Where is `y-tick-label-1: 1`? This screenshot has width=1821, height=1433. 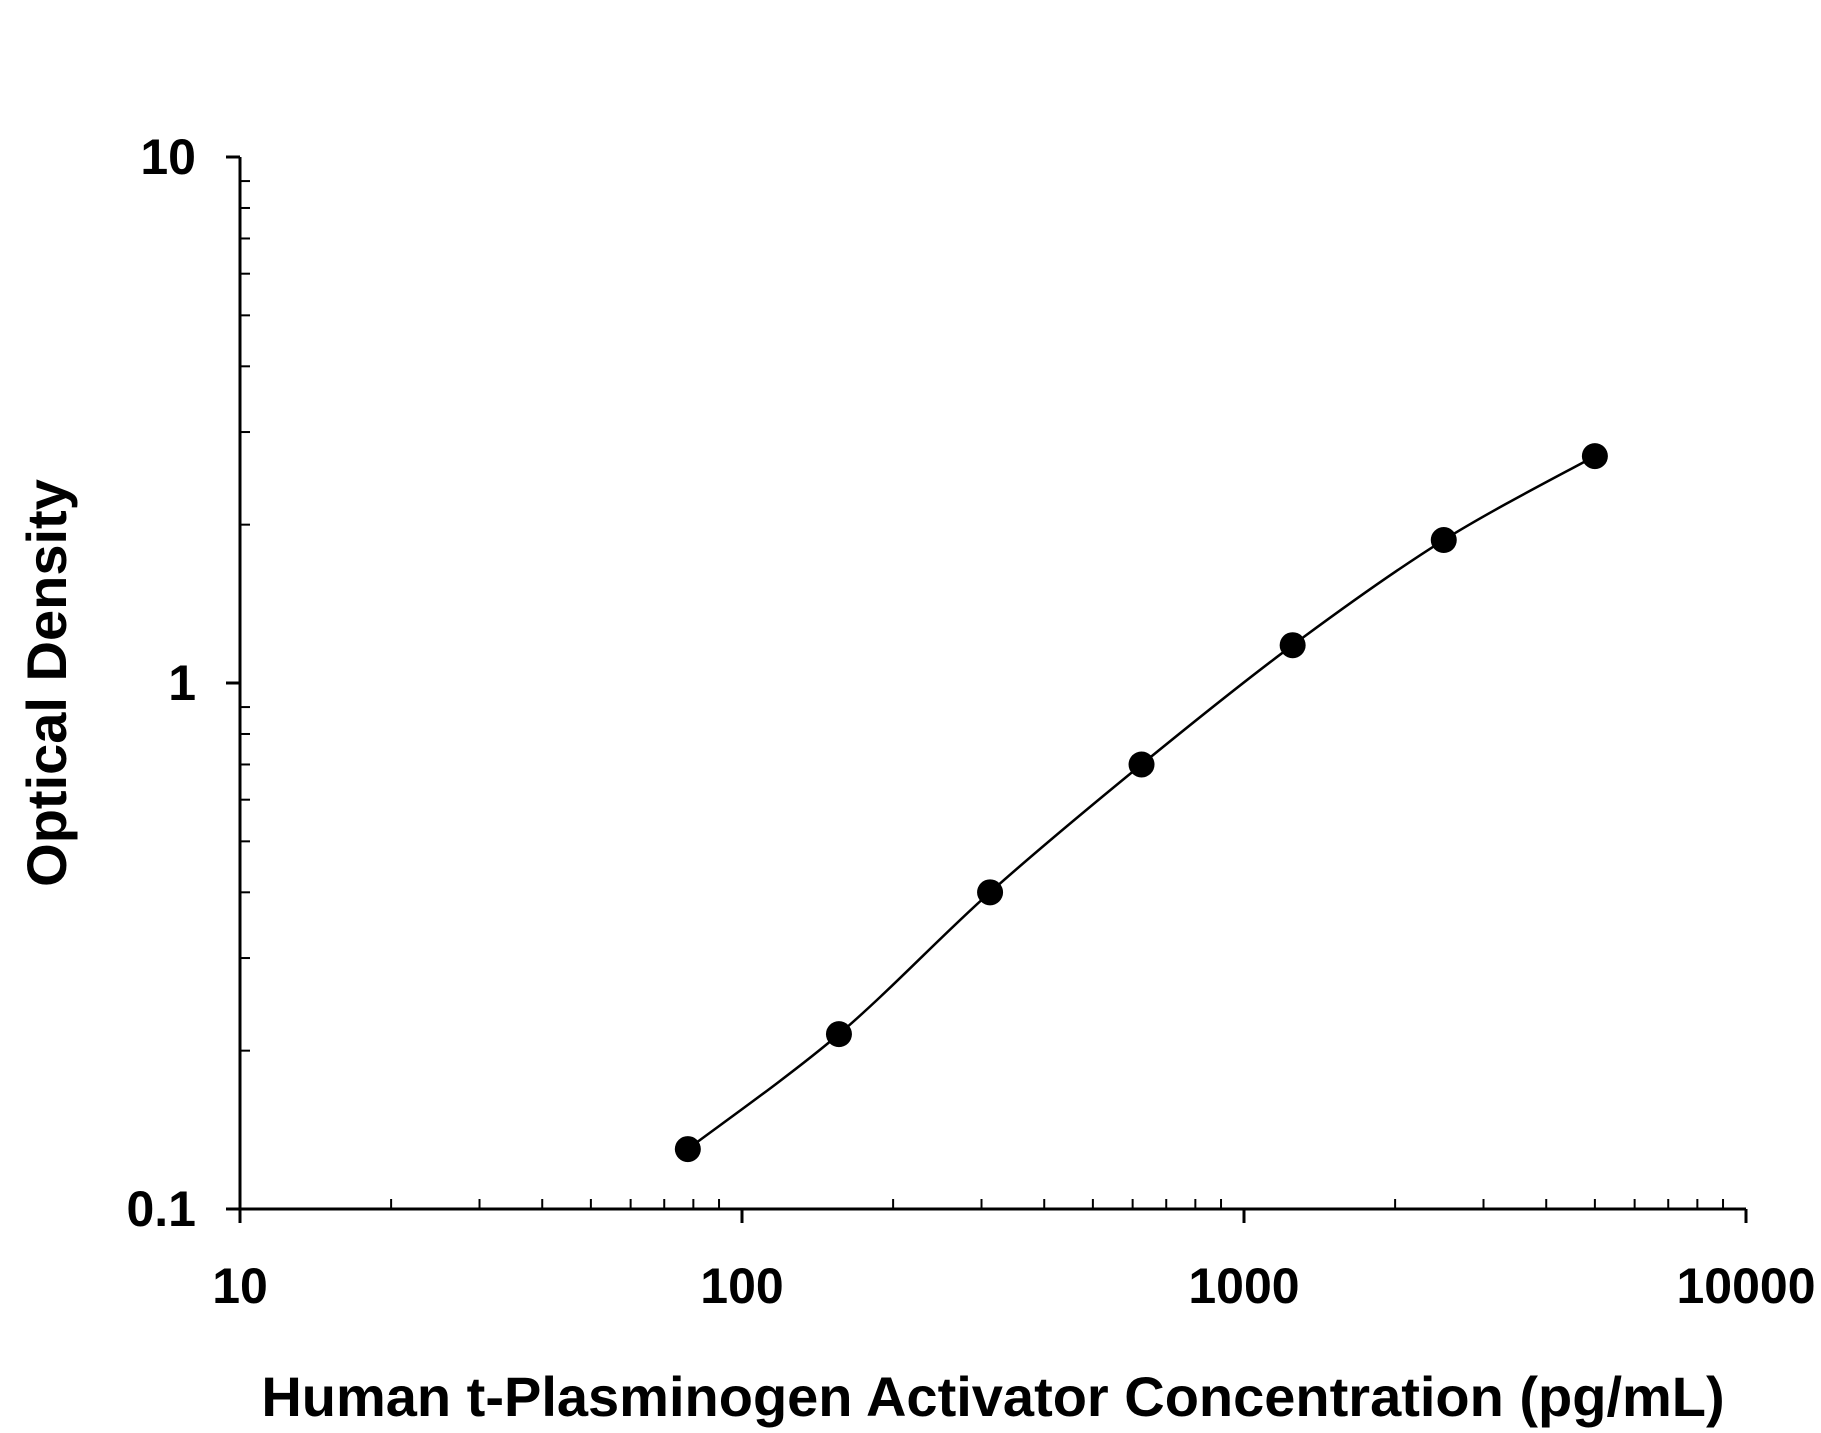 y-tick-label-1: 1 is located at coordinates (182, 683).